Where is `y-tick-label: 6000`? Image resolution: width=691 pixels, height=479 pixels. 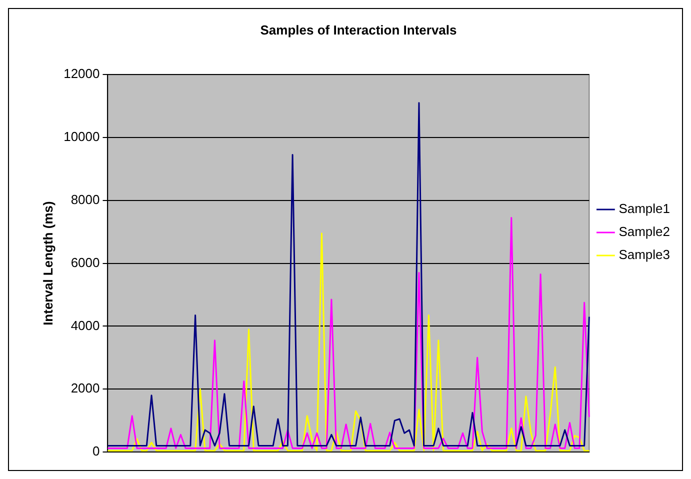 y-tick-label: 6000 is located at coordinates (85, 262).